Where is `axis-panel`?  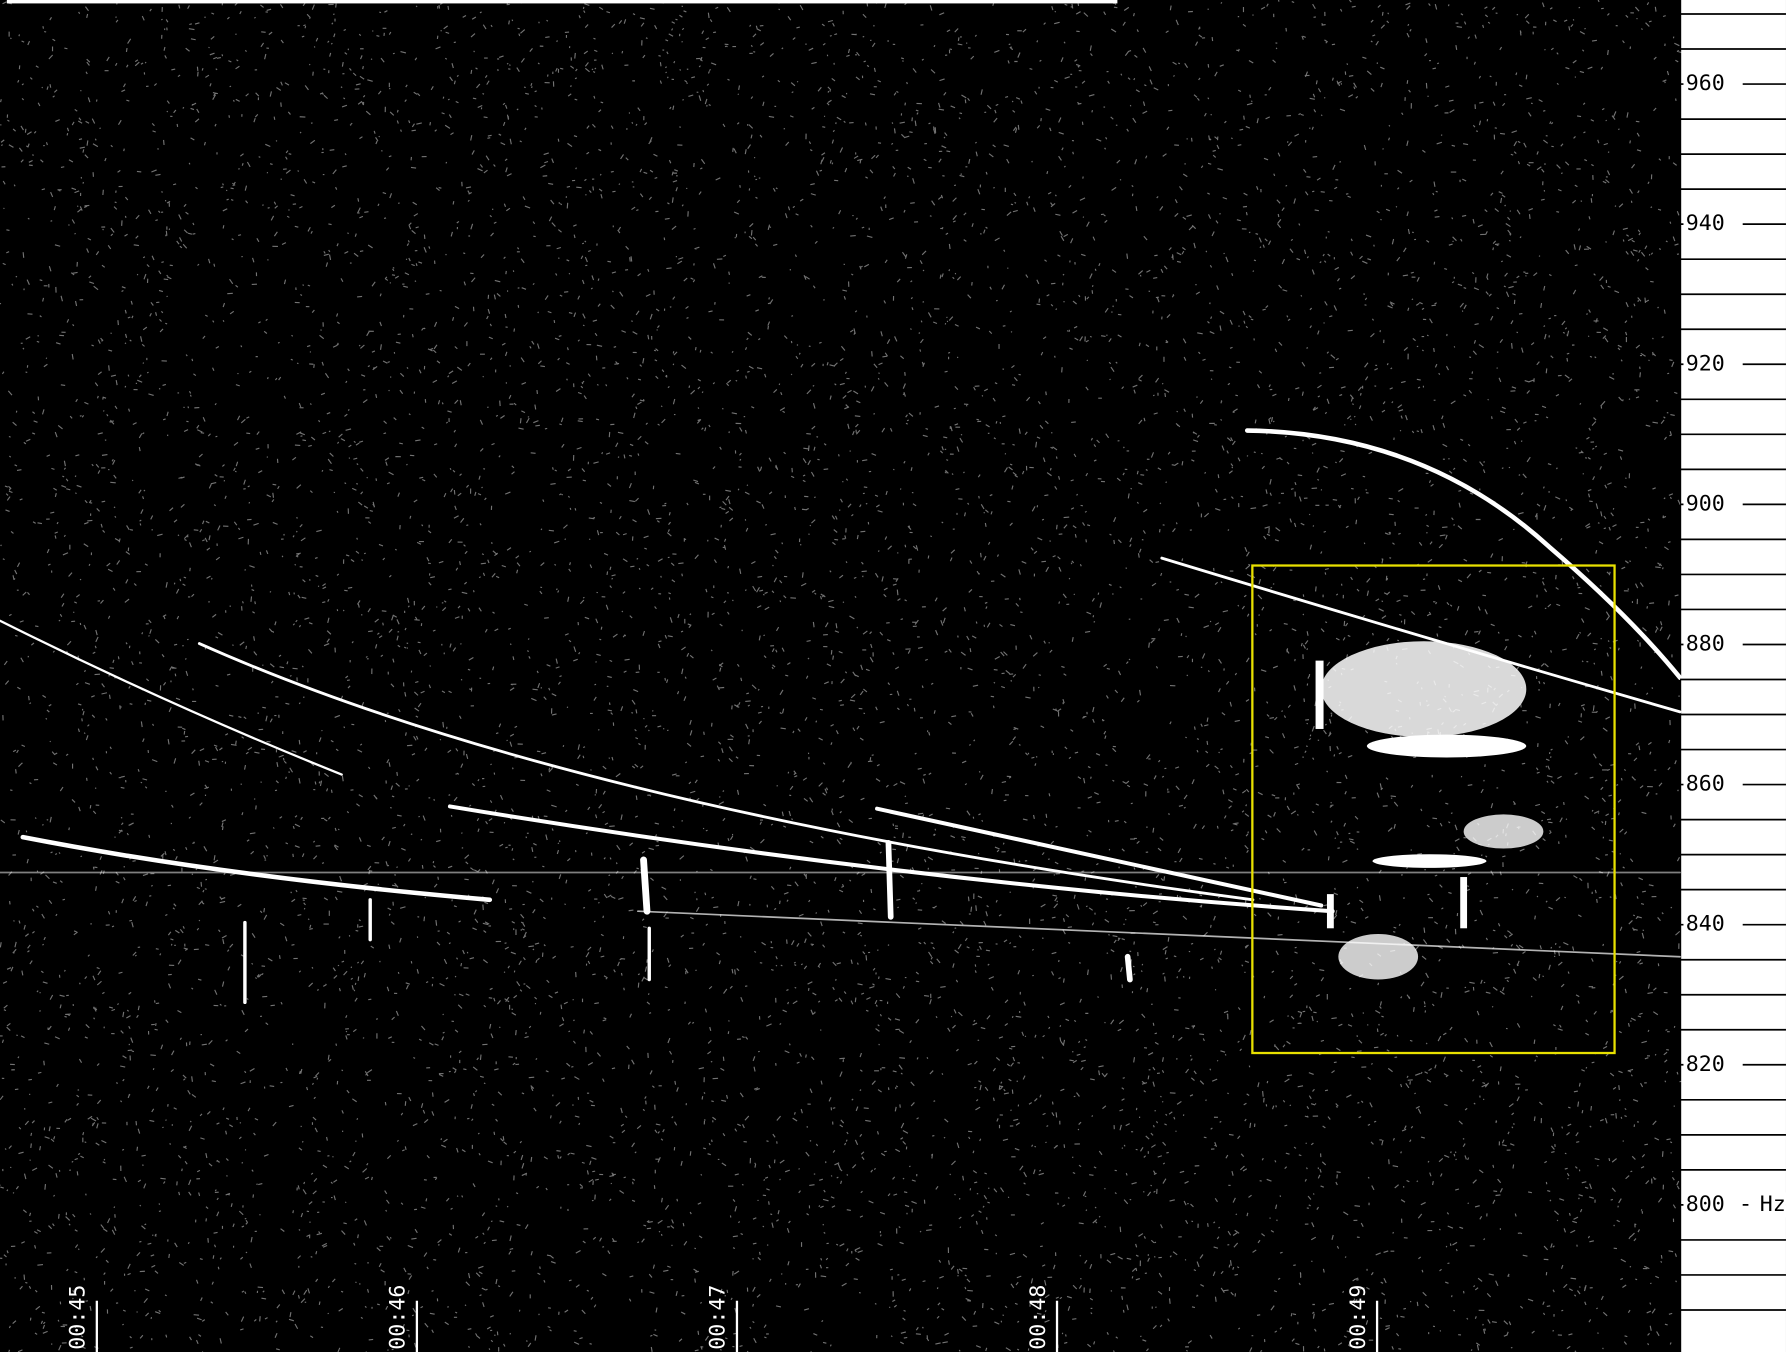
axis-panel is located at coordinates (1733, 676).